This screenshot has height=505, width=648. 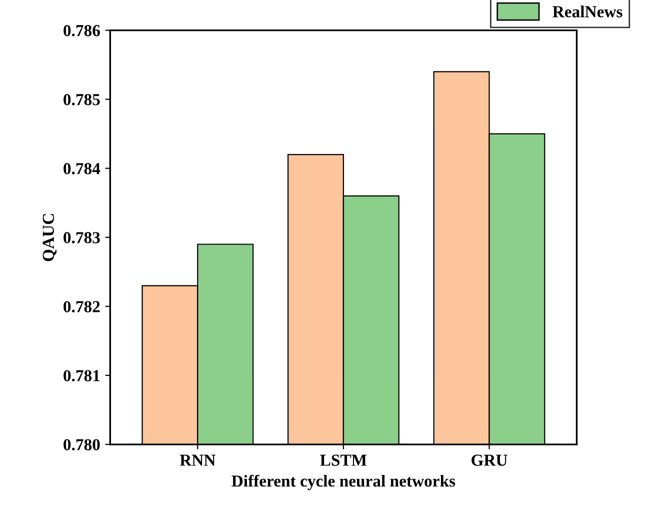 What do you see at coordinates (49, 238) in the screenshot?
I see `y-axis-title: QAUC` at bounding box center [49, 238].